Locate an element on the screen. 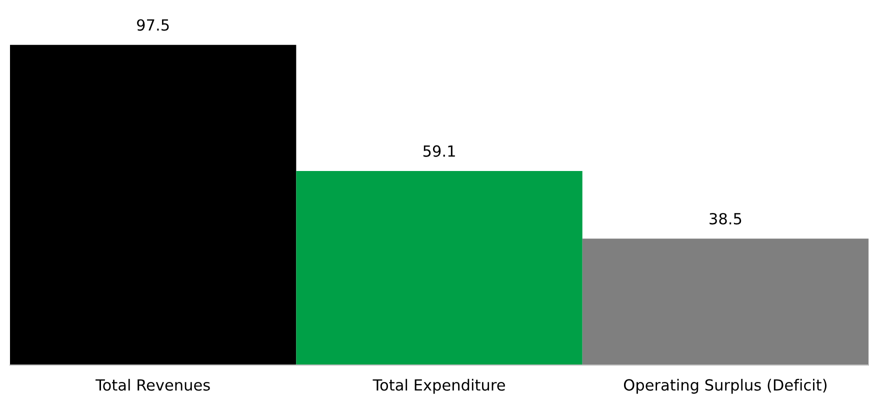  x-tick-label: Operating Surplus (Deficit) is located at coordinates (725, 386).